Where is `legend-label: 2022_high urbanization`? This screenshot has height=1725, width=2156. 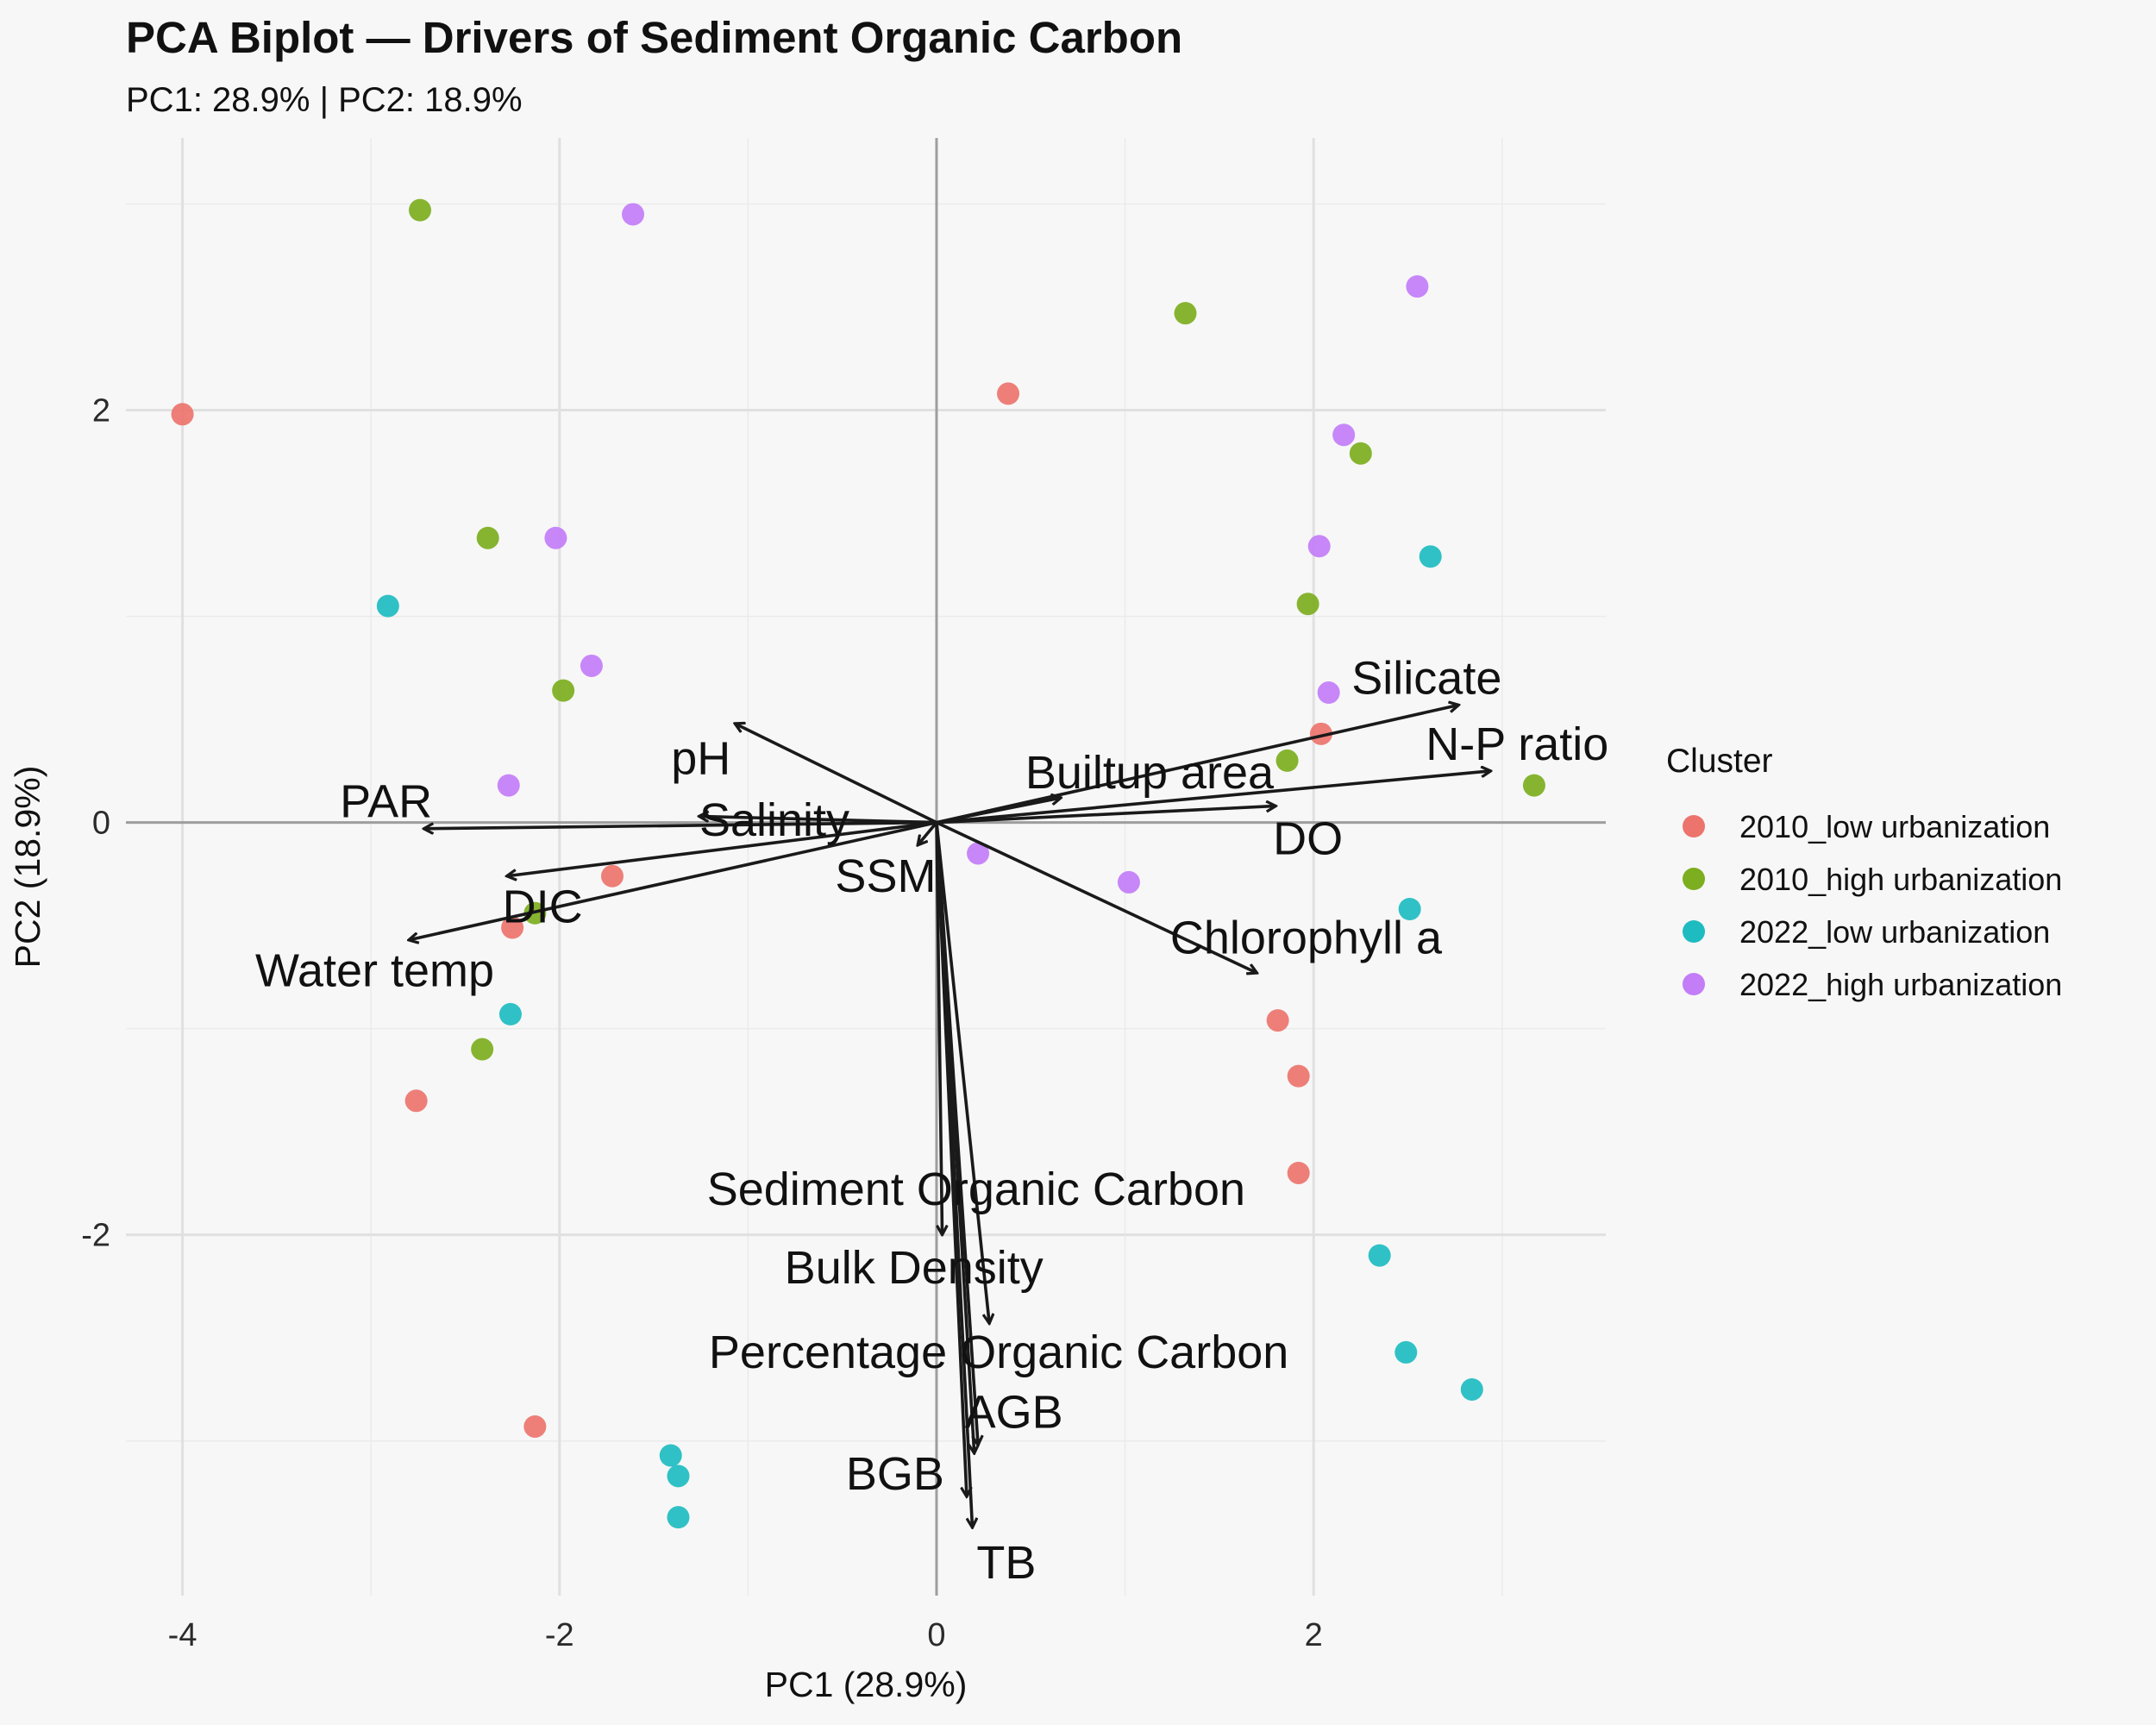 legend-label: 2022_high urbanization is located at coordinates (1900, 985).